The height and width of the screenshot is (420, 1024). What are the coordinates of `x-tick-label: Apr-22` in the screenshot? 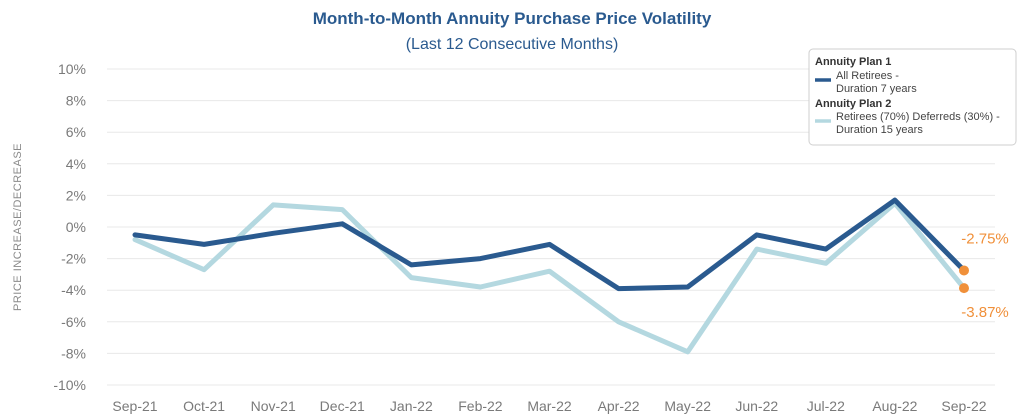 It's located at (619, 406).